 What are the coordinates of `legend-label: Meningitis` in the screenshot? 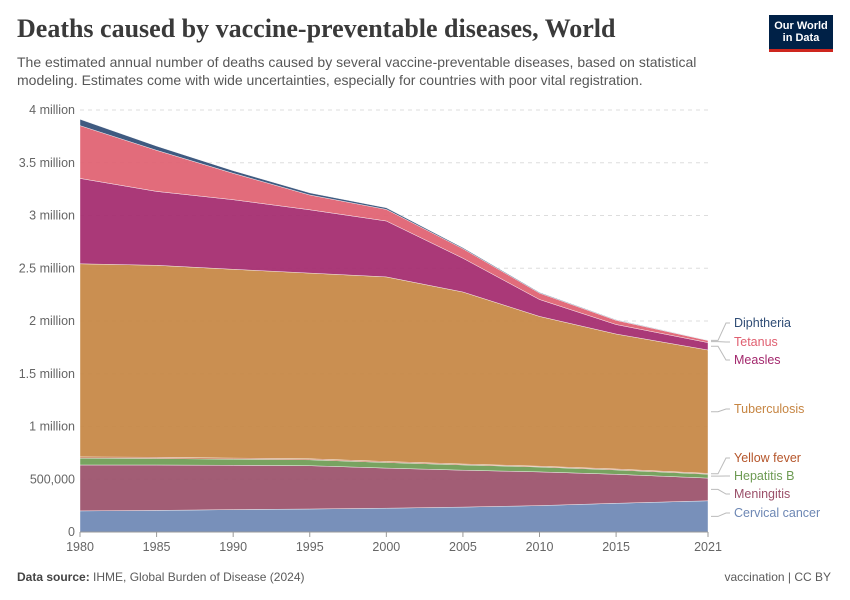 It's located at (762, 494).